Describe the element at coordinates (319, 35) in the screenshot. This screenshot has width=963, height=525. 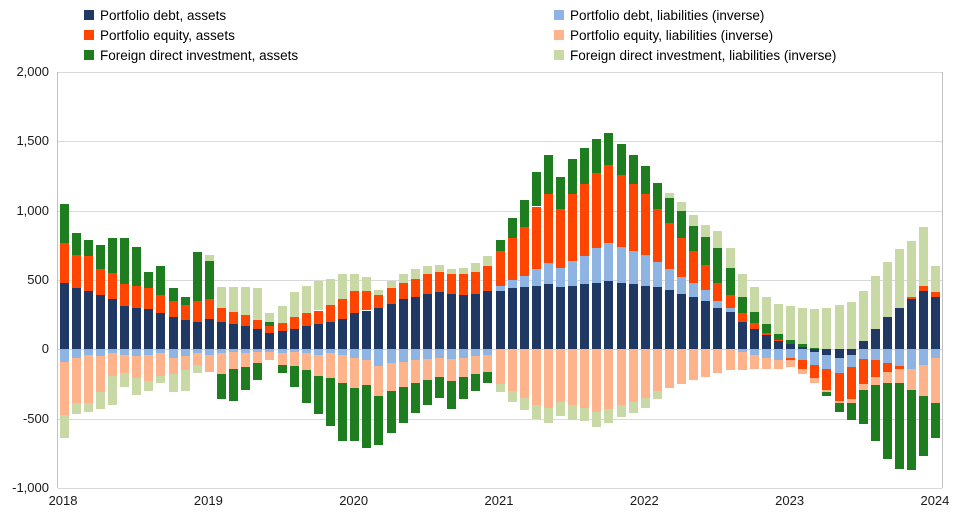
I see `legend-item-portfolio-equity-assets: Portfolio equity, assets` at that location.